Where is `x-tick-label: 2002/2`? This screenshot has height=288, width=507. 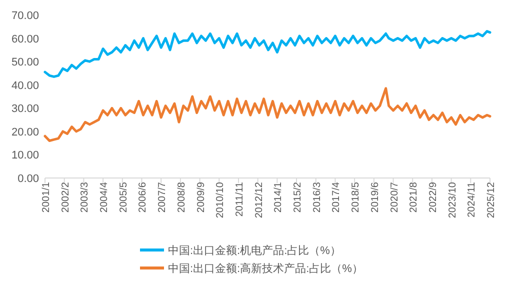 x-tick-label: 2002/2 is located at coordinates (66, 197).